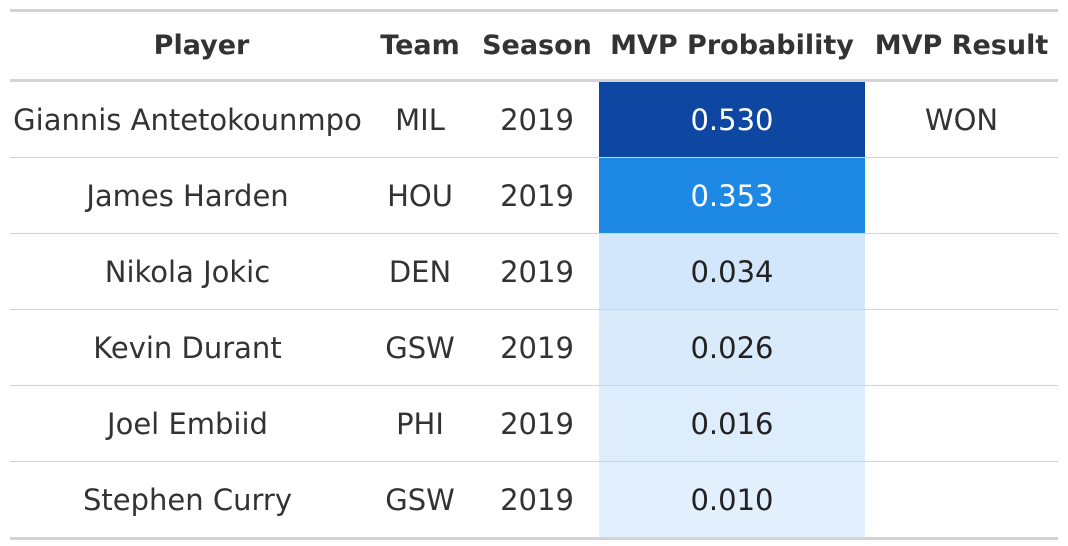 This screenshot has width=1068, height=546. What do you see at coordinates (732, 500) in the screenshot?
I see `probability-cell: 0.010` at bounding box center [732, 500].